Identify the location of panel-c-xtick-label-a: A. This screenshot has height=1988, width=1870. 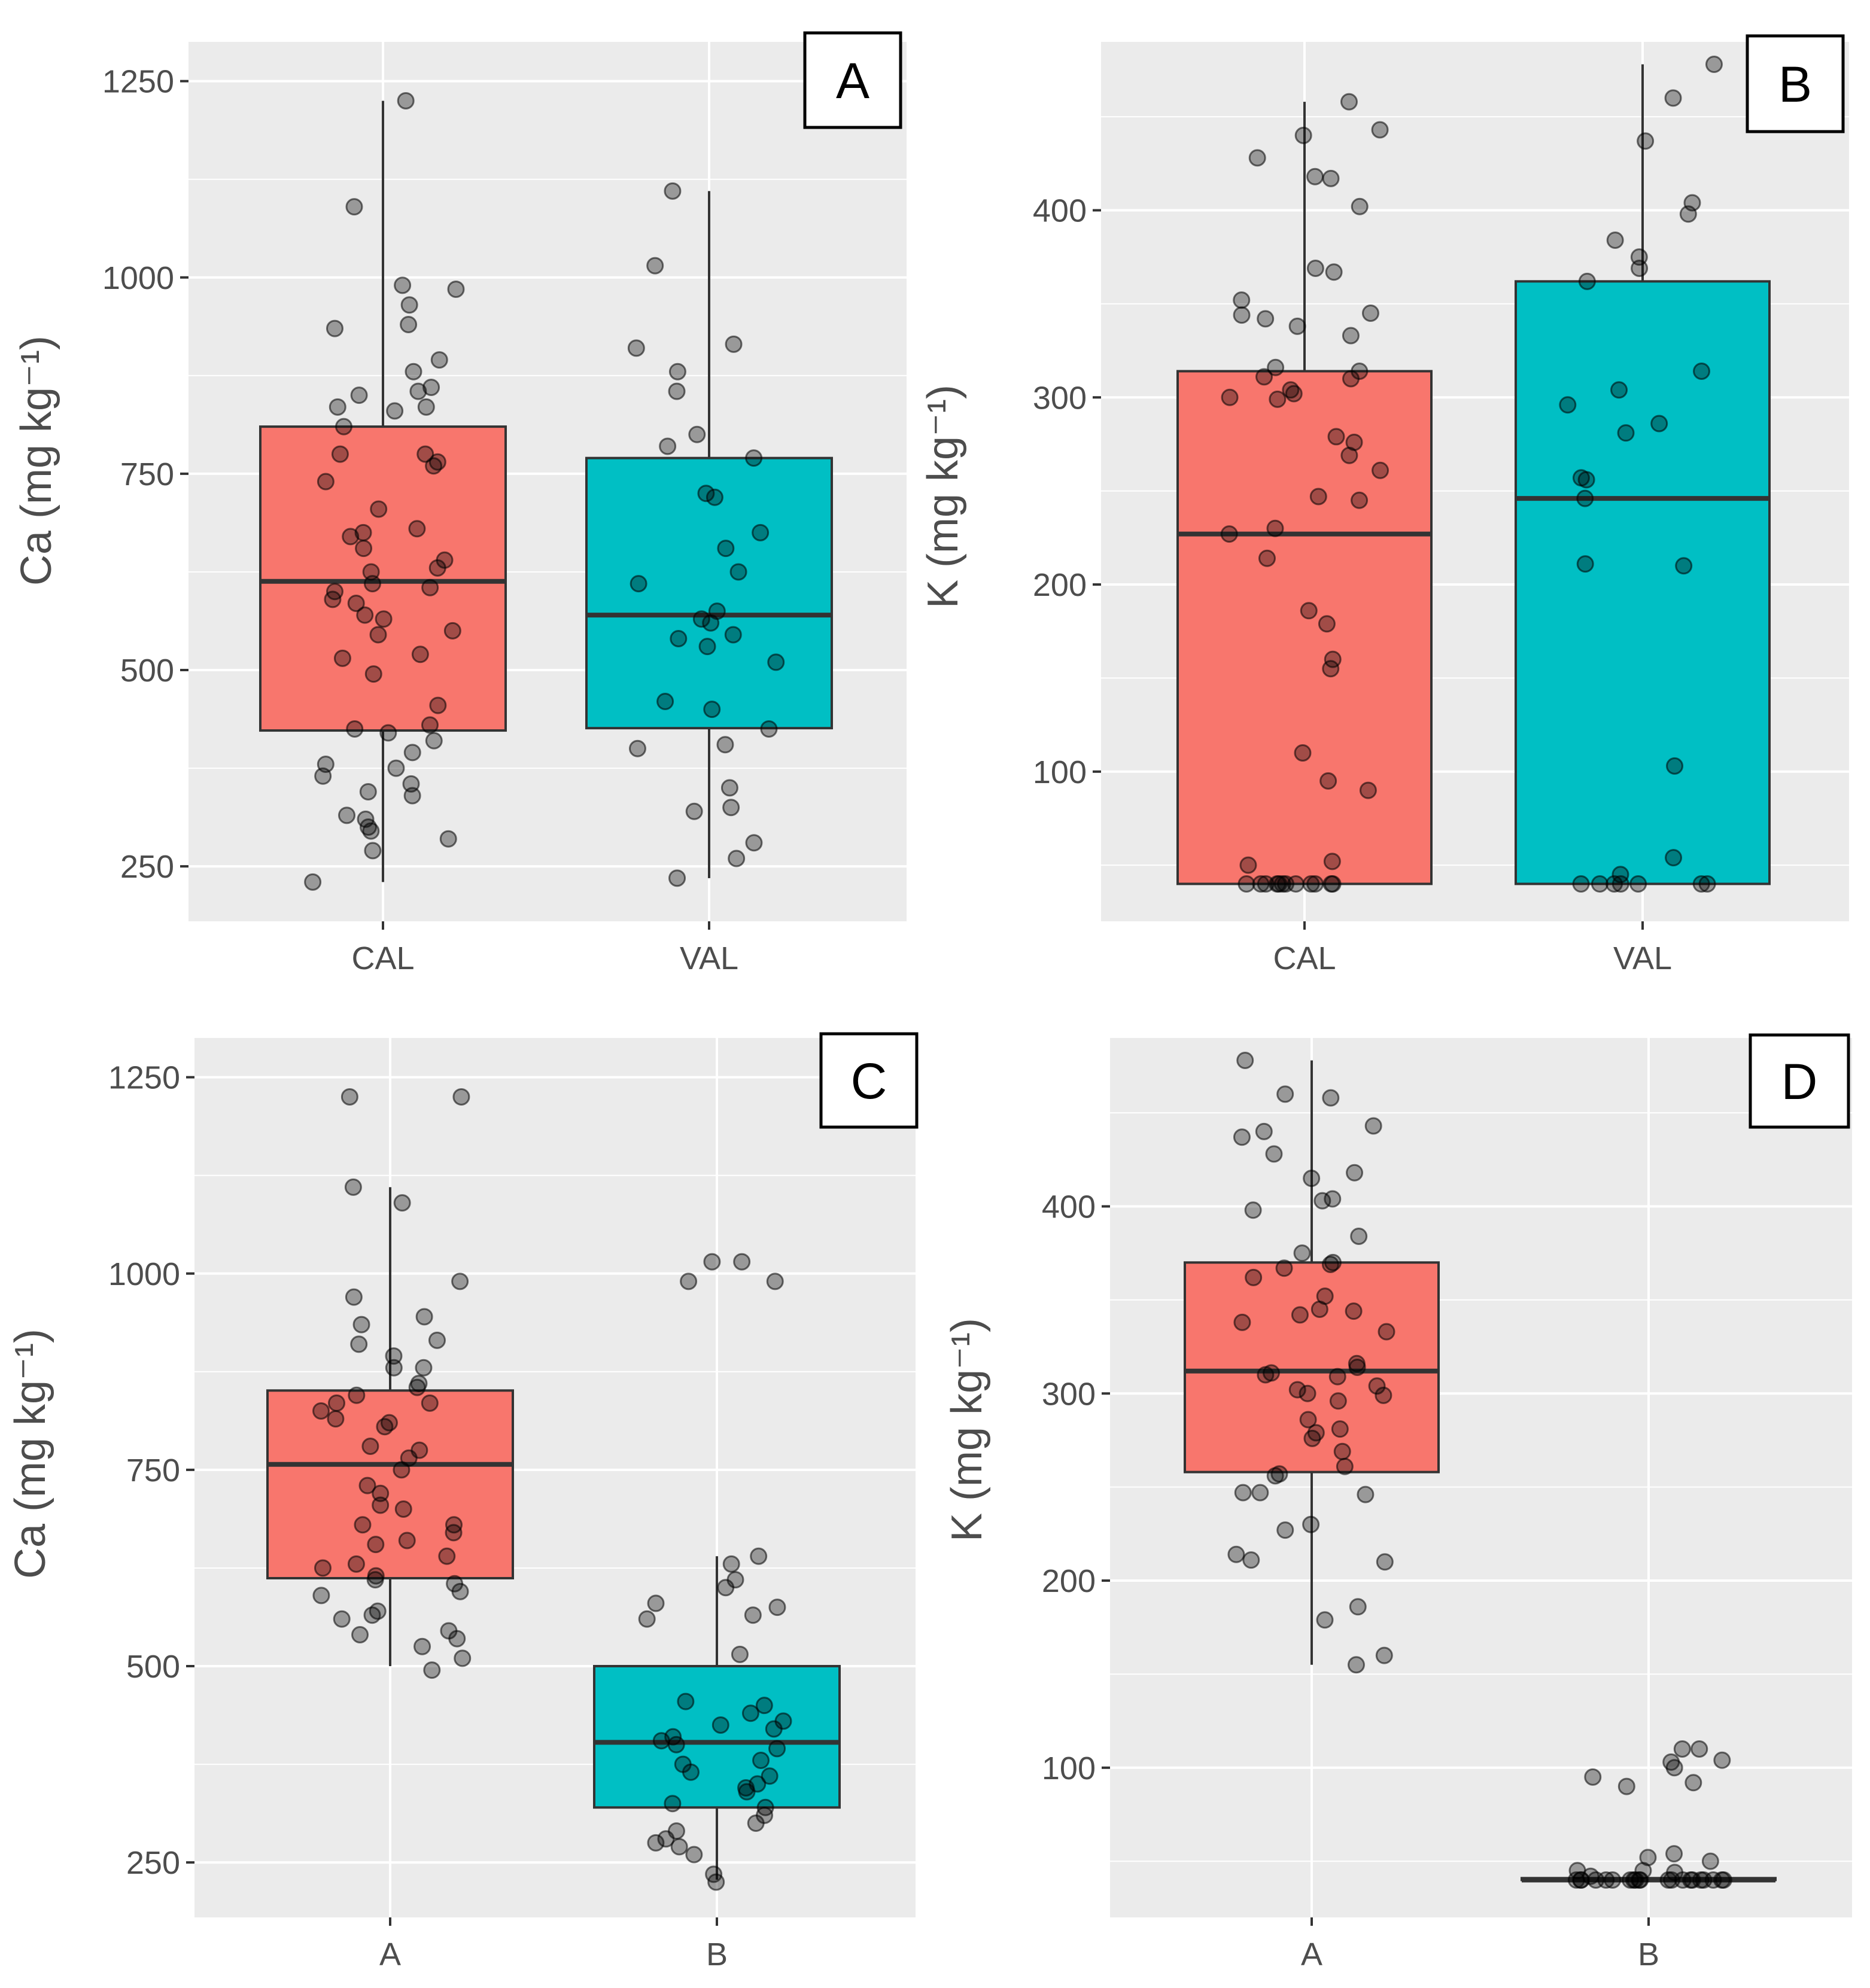
(390, 1954).